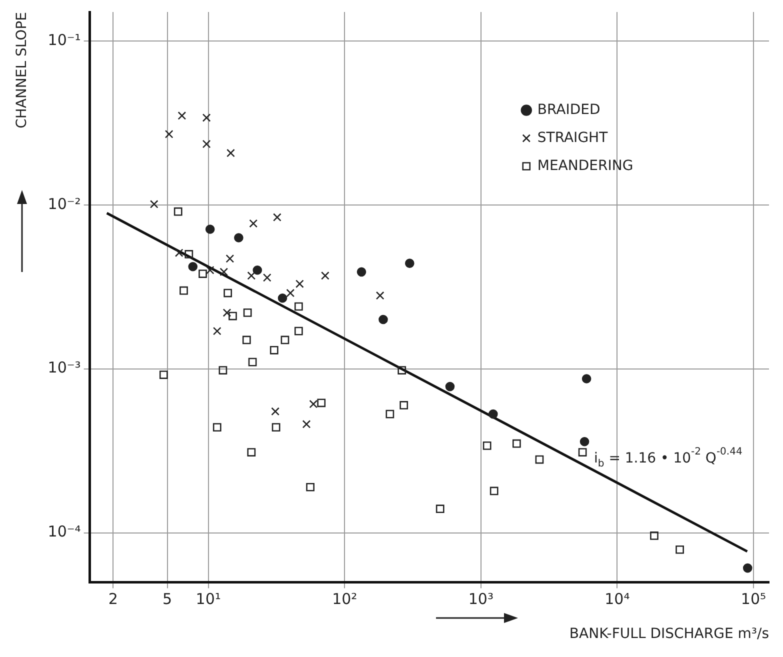  What do you see at coordinates (64, 367) in the screenshot?
I see `y-tick-label: 10⁻³` at bounding box center [64, 367].